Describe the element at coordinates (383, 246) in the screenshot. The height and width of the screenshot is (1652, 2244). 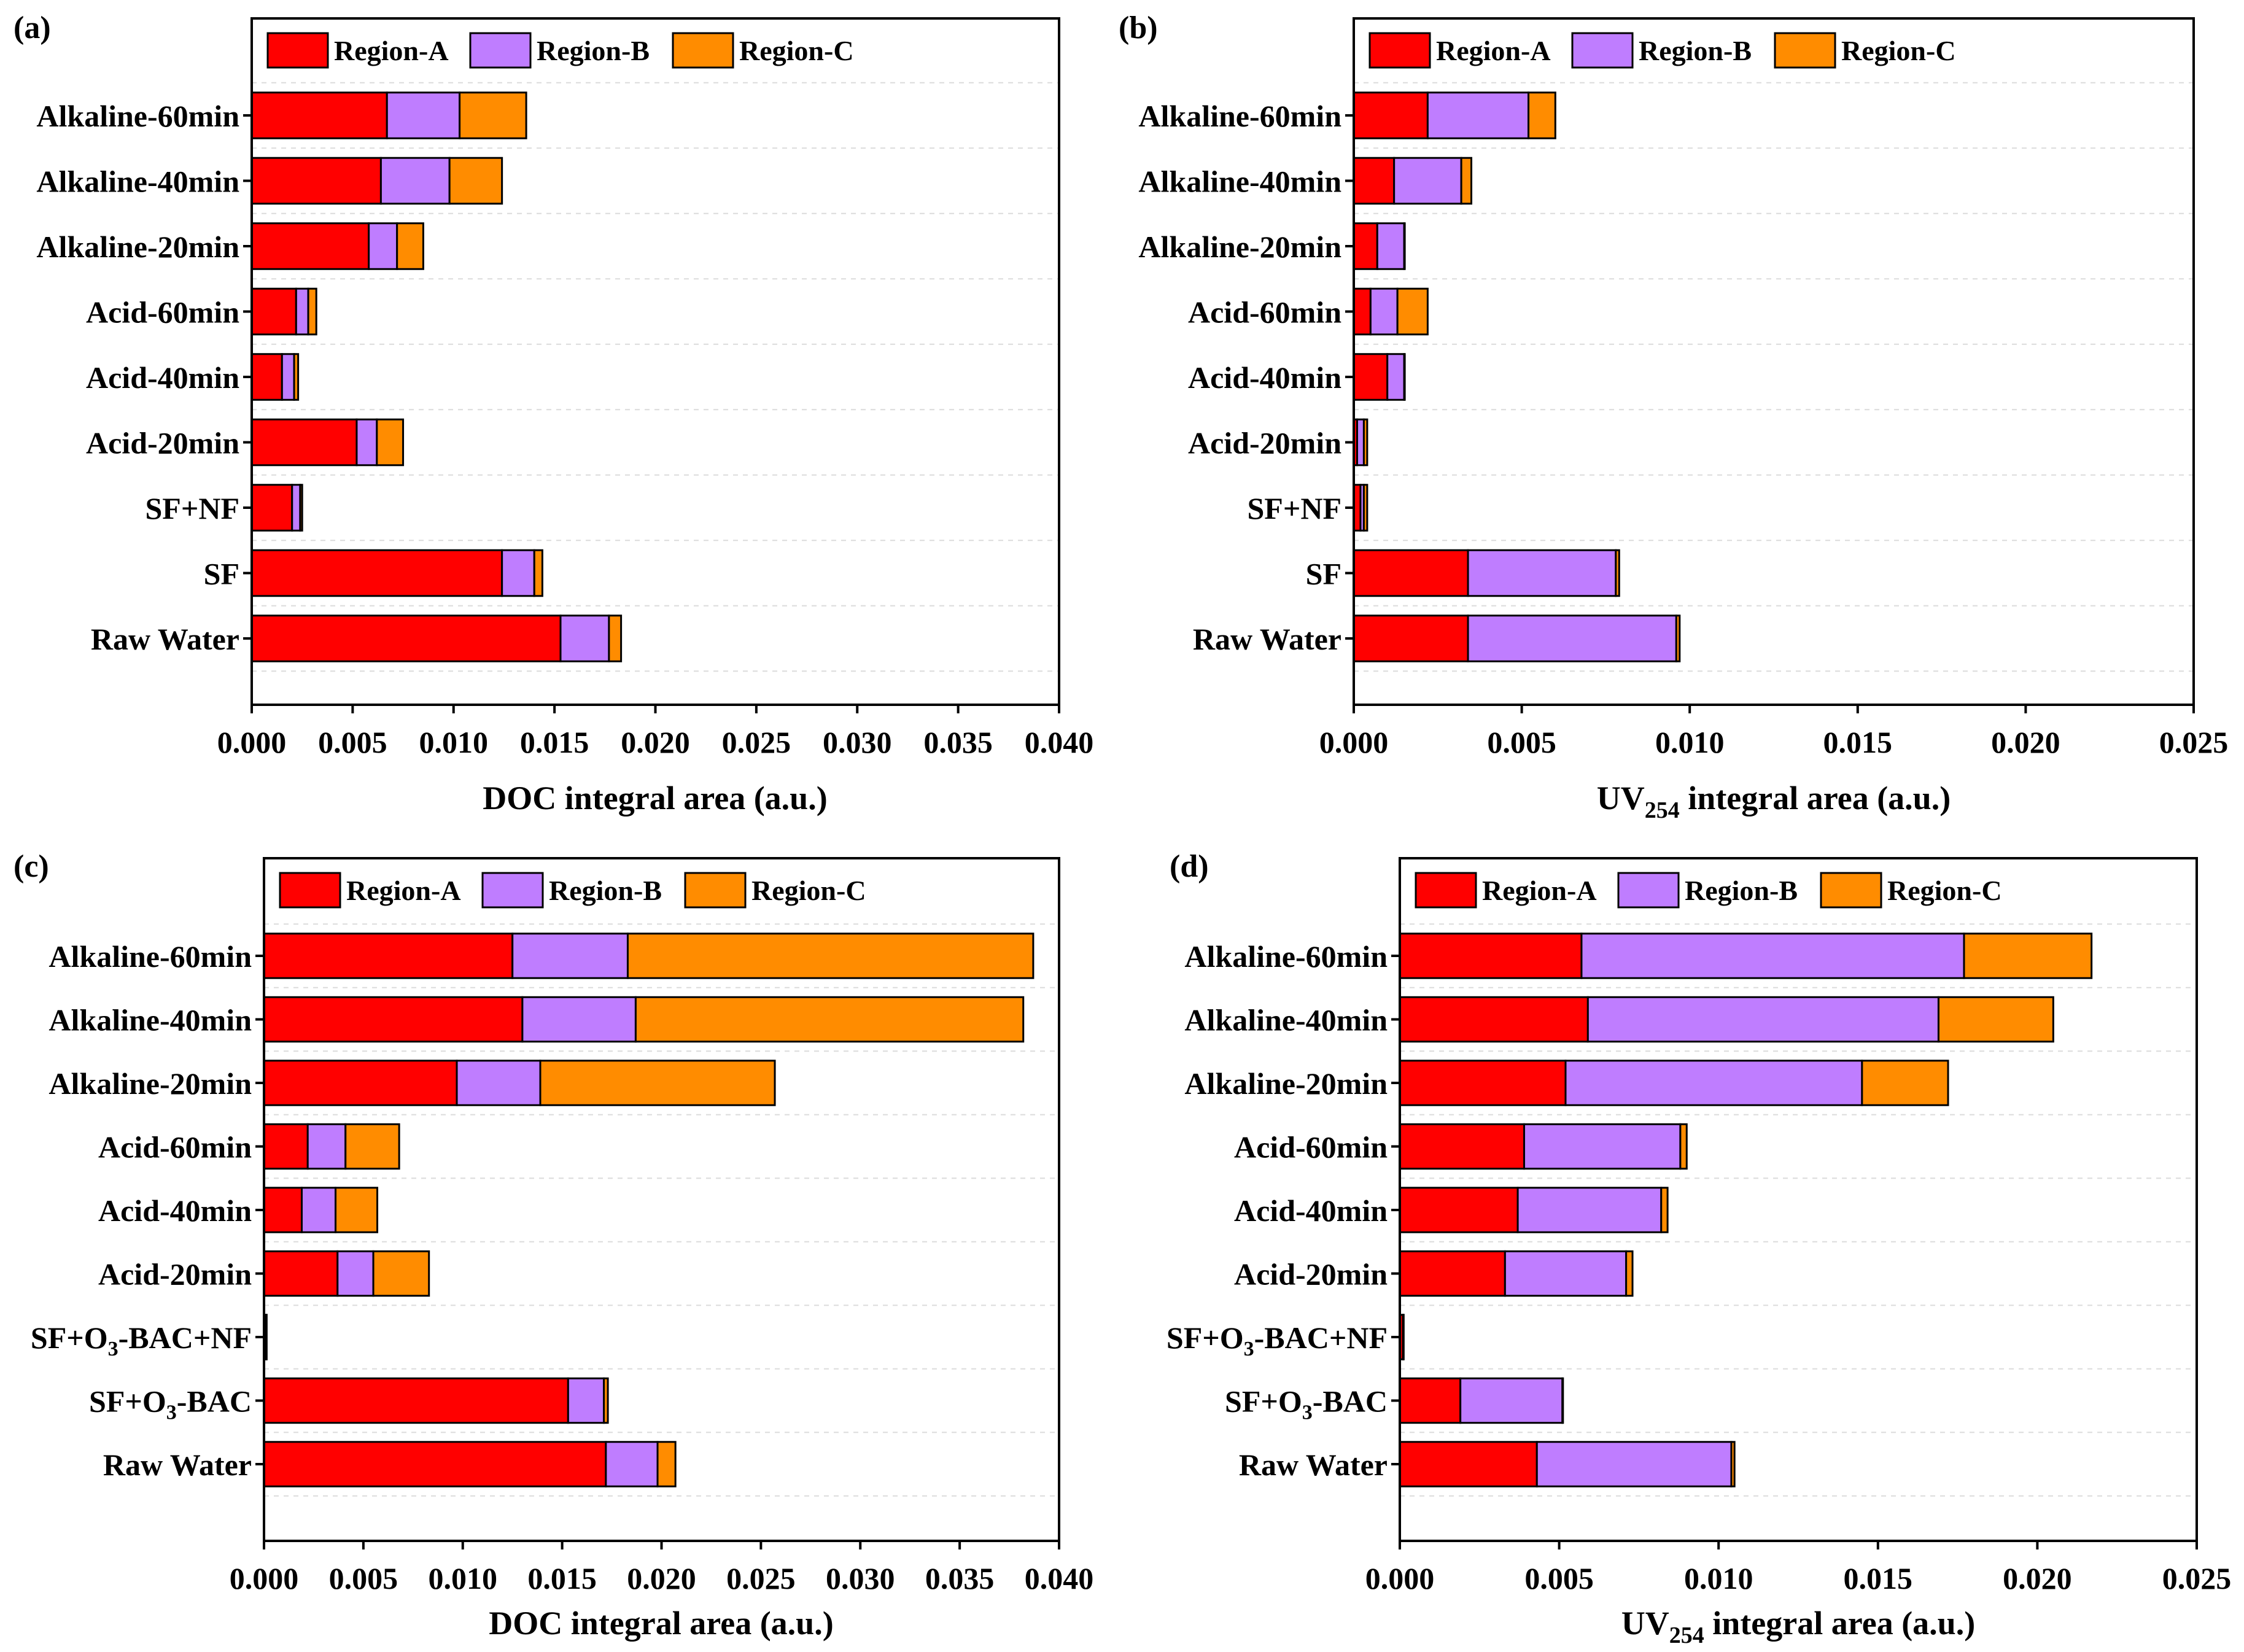
I see `bar-region-b-alkaline-20min` at that location.